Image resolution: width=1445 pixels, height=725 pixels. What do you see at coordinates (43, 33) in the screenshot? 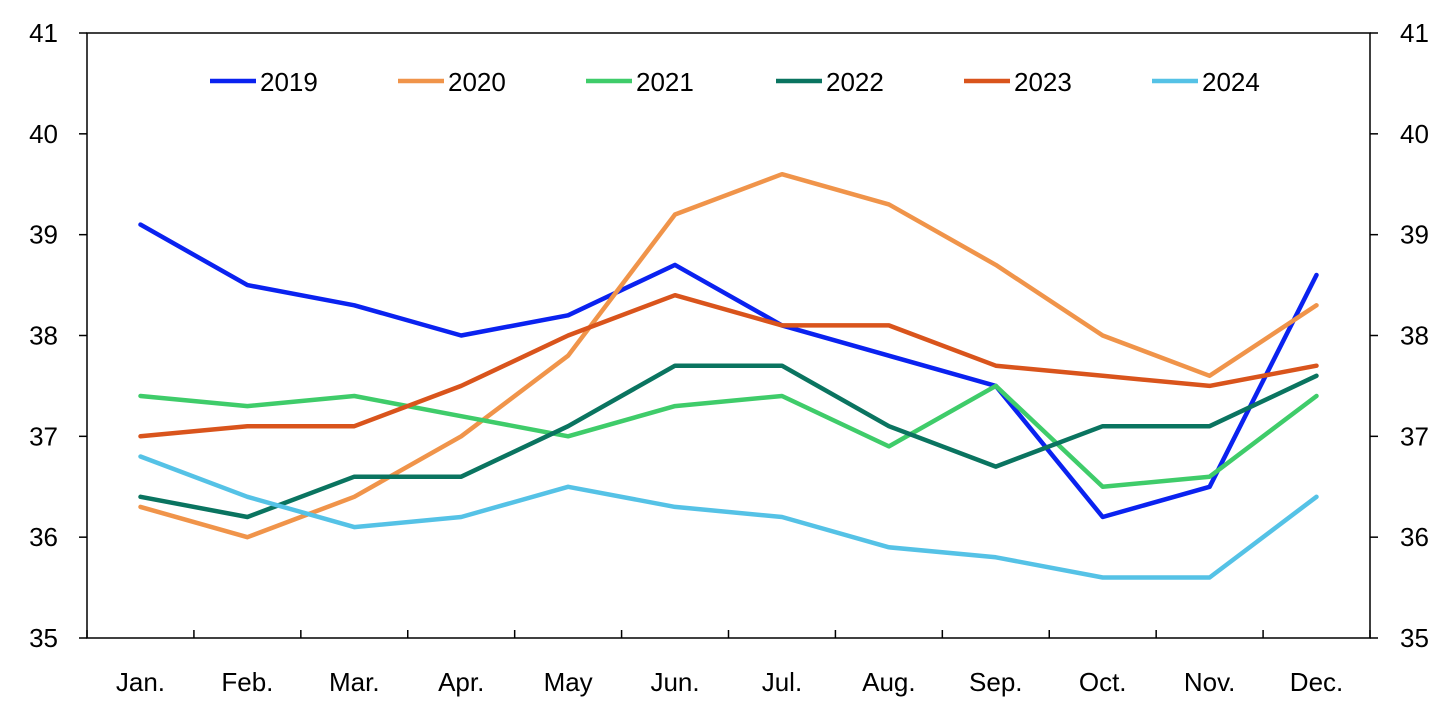
I see `y-tick-label-left: 41` at bounding box center [43, 33].